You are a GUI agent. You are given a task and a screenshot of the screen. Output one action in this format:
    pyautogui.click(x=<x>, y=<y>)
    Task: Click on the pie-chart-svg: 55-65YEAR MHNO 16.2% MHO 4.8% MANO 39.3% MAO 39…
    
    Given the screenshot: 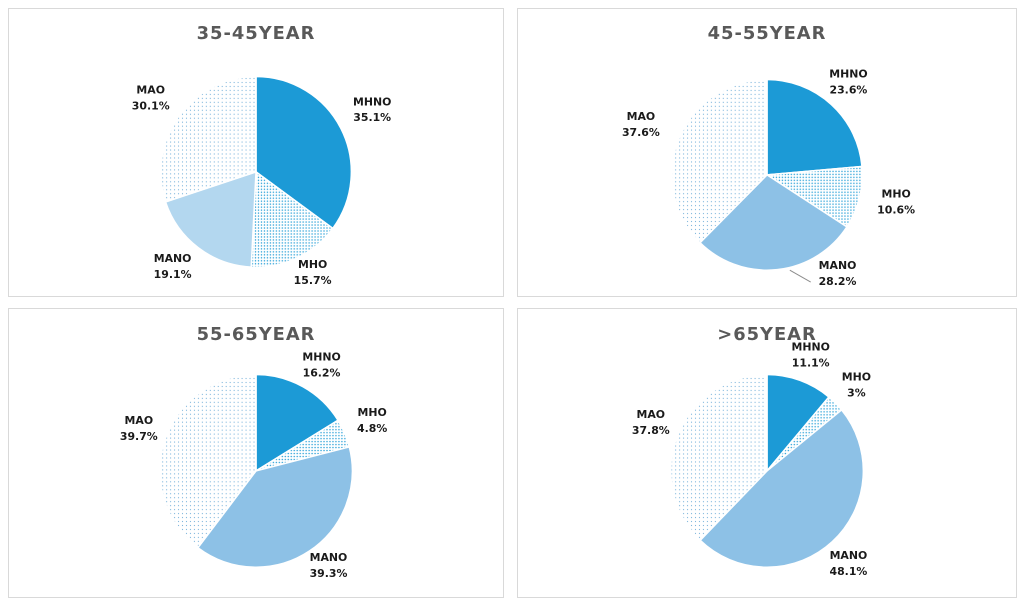 What is the action you would take?
    pyautogui.click(x=253, y=452)
    